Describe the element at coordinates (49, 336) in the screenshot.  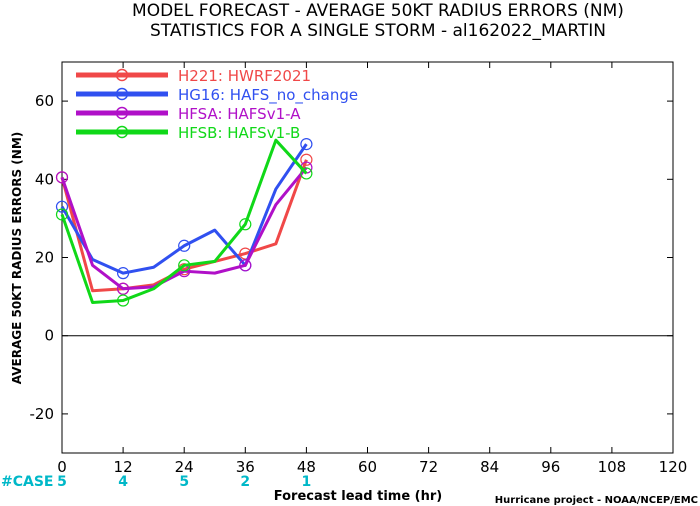
I see `y-tick-label: 0` at that location.